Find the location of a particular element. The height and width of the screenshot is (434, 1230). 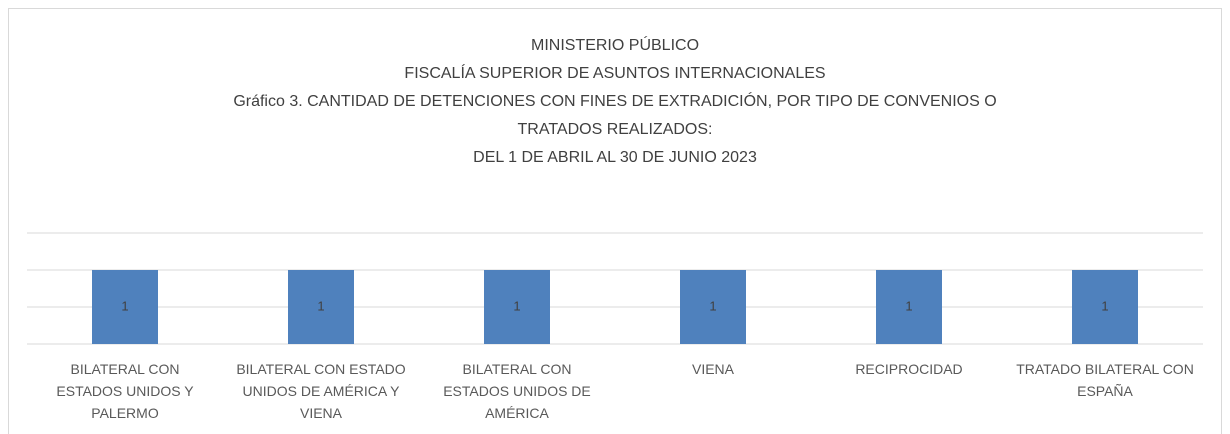

chart-title: MINISTERIO PÚBLICO is located at coordinates (615, 44).